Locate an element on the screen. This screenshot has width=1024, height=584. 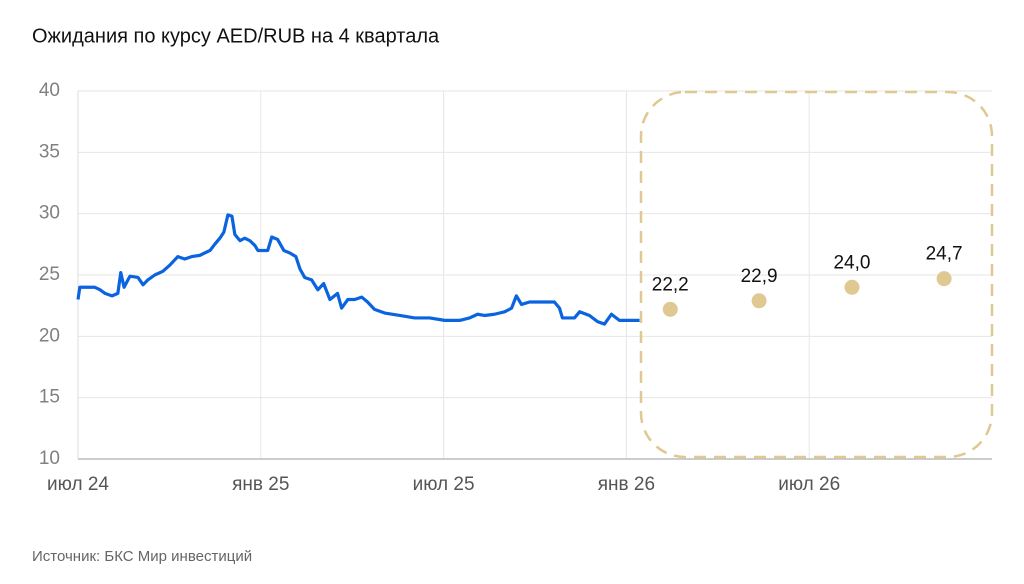
y-tick-label: 25 is located at coordinates (49, 274).